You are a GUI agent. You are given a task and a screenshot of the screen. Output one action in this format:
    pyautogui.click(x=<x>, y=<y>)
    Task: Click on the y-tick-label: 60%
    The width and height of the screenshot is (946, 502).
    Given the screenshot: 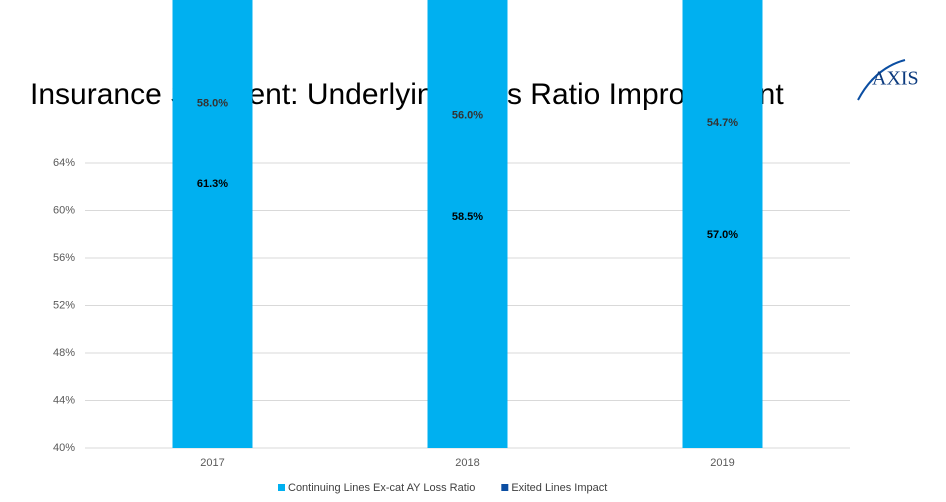 What is the action you would take?
    pyautogui.click(x=64, y=210)
    